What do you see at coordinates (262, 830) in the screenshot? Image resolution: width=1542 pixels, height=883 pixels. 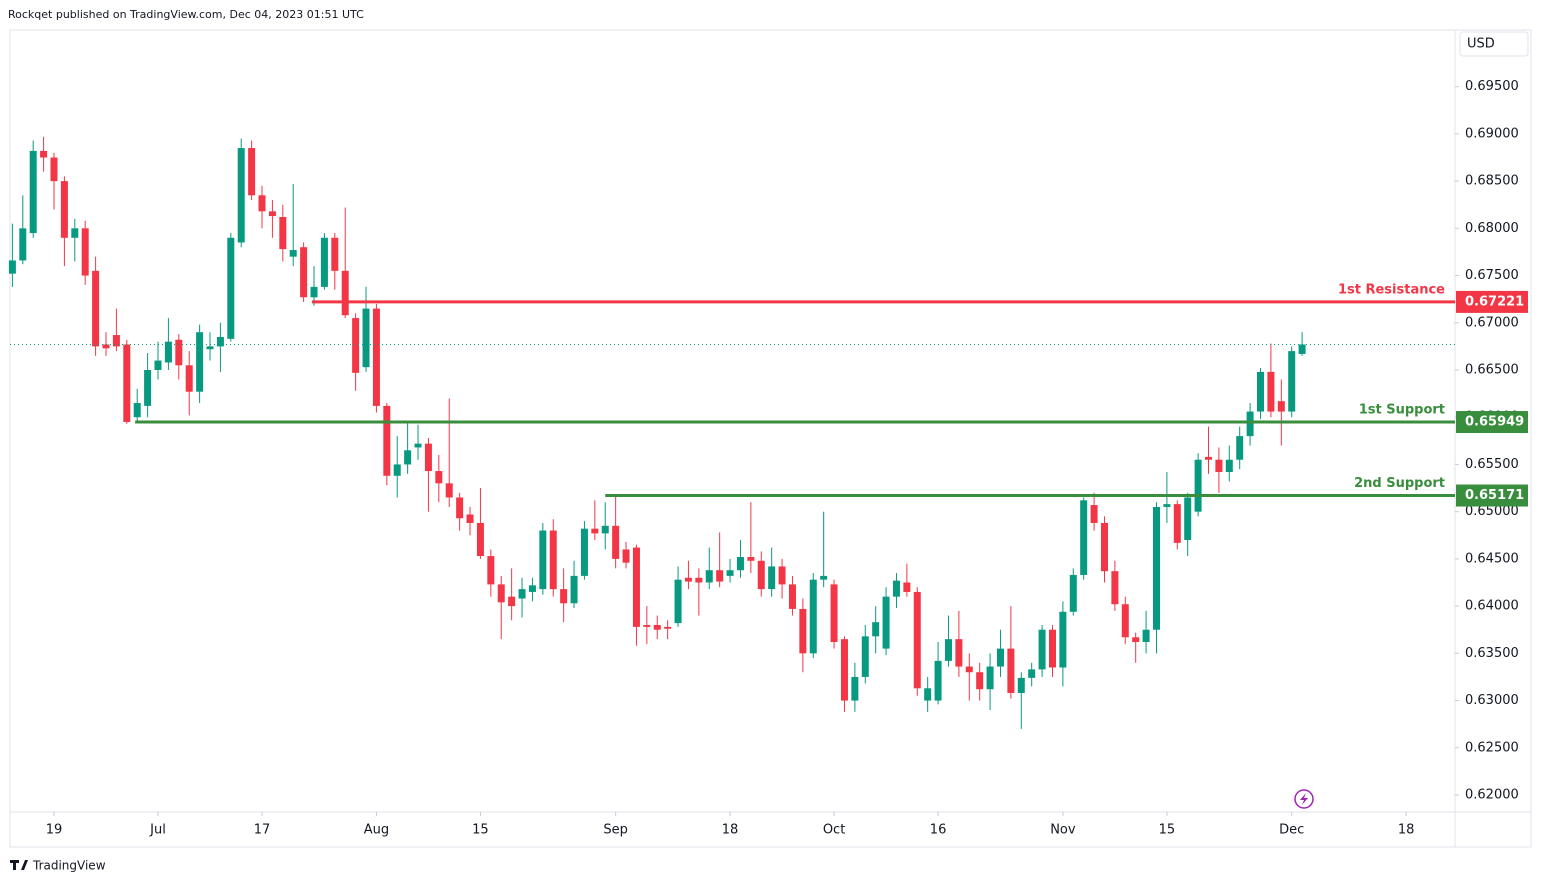 I see `x-tick-label: 17` at bounding box center [262, 830].